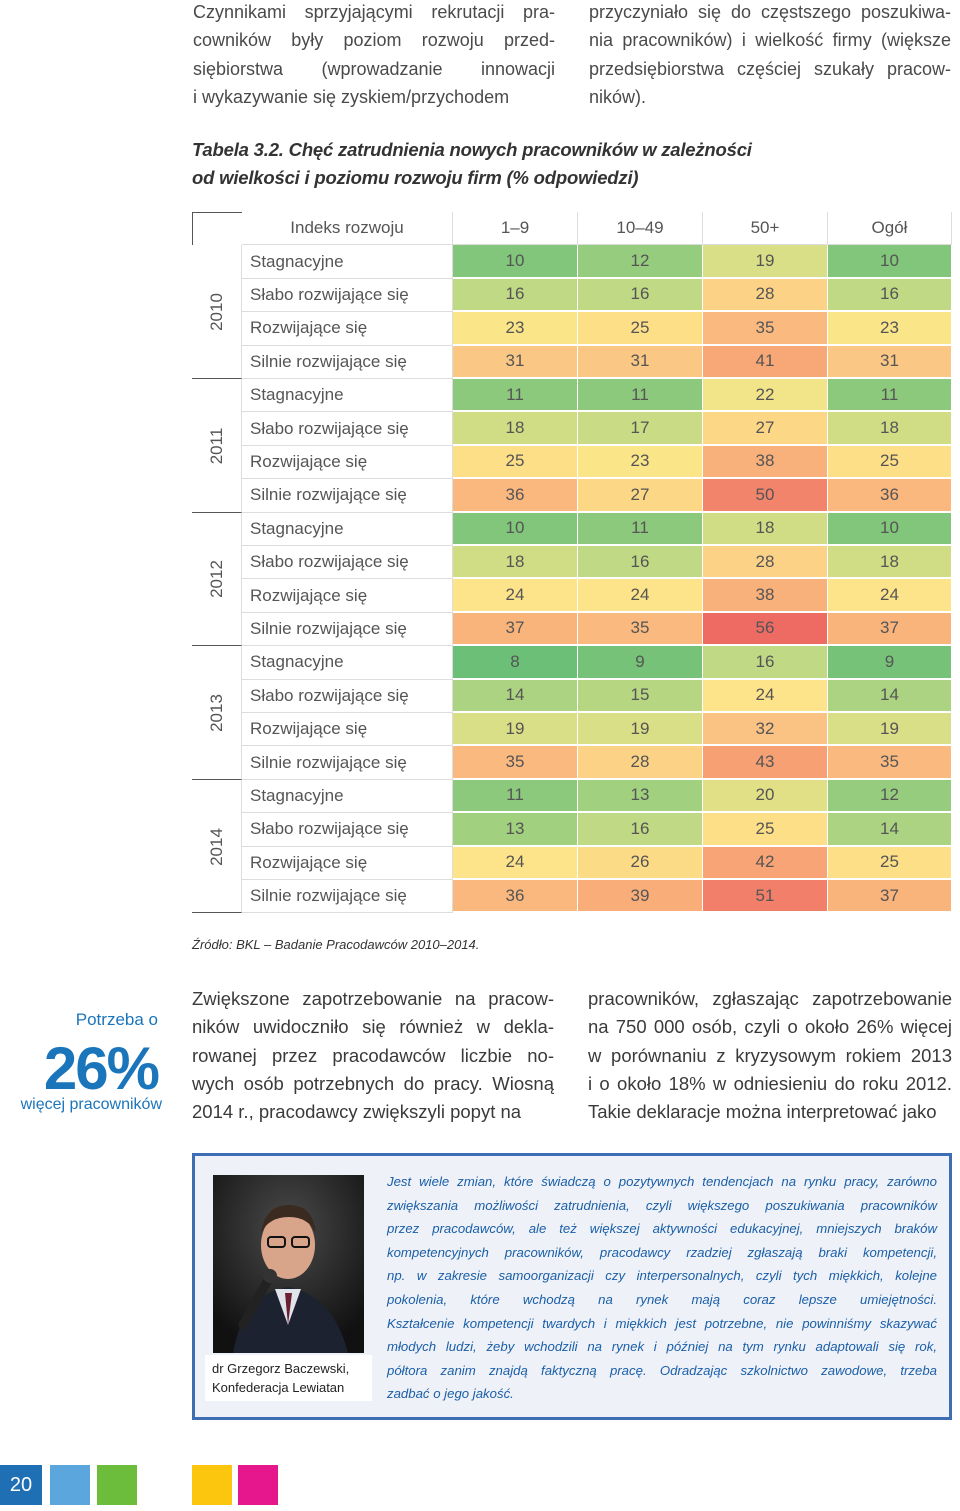  What do you see at coordinates (618, 96) in the screenshot?
I see `text-line: ników).` at bounding box center [618, 96].